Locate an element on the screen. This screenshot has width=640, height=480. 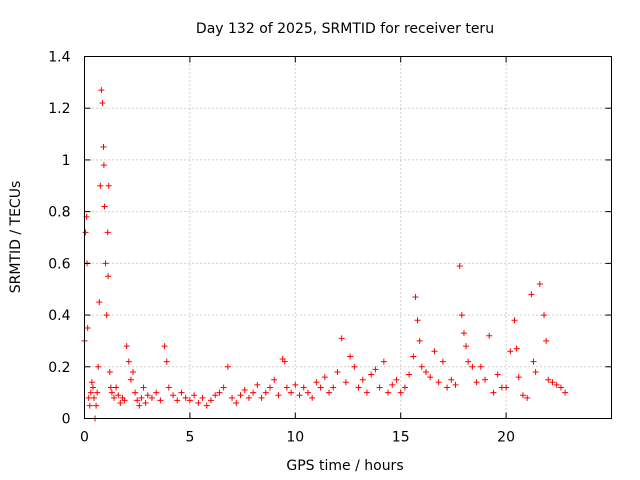
y-tick-label: 0 is located at coordinates (66, 420).